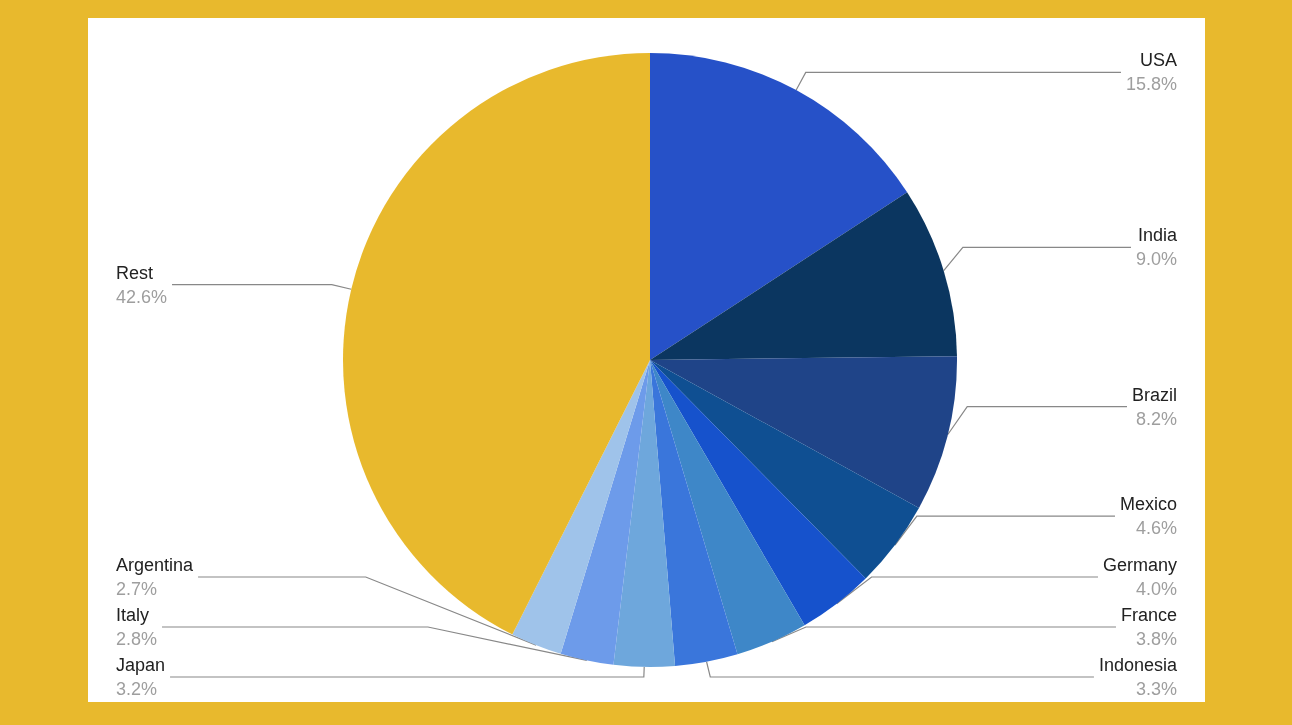  Describe the element at coordinates (137, 639) in the screenshot. I see `data-label: 2.8%` at that location.